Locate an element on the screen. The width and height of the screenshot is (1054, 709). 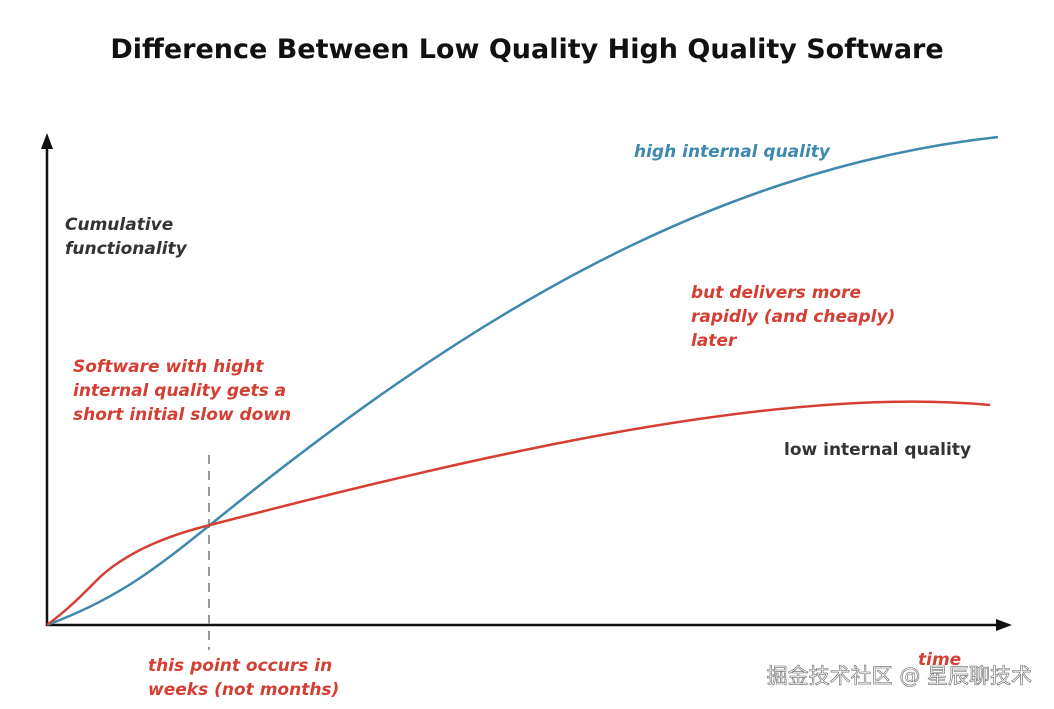
y-arrow is located at coordinates (47, 141).